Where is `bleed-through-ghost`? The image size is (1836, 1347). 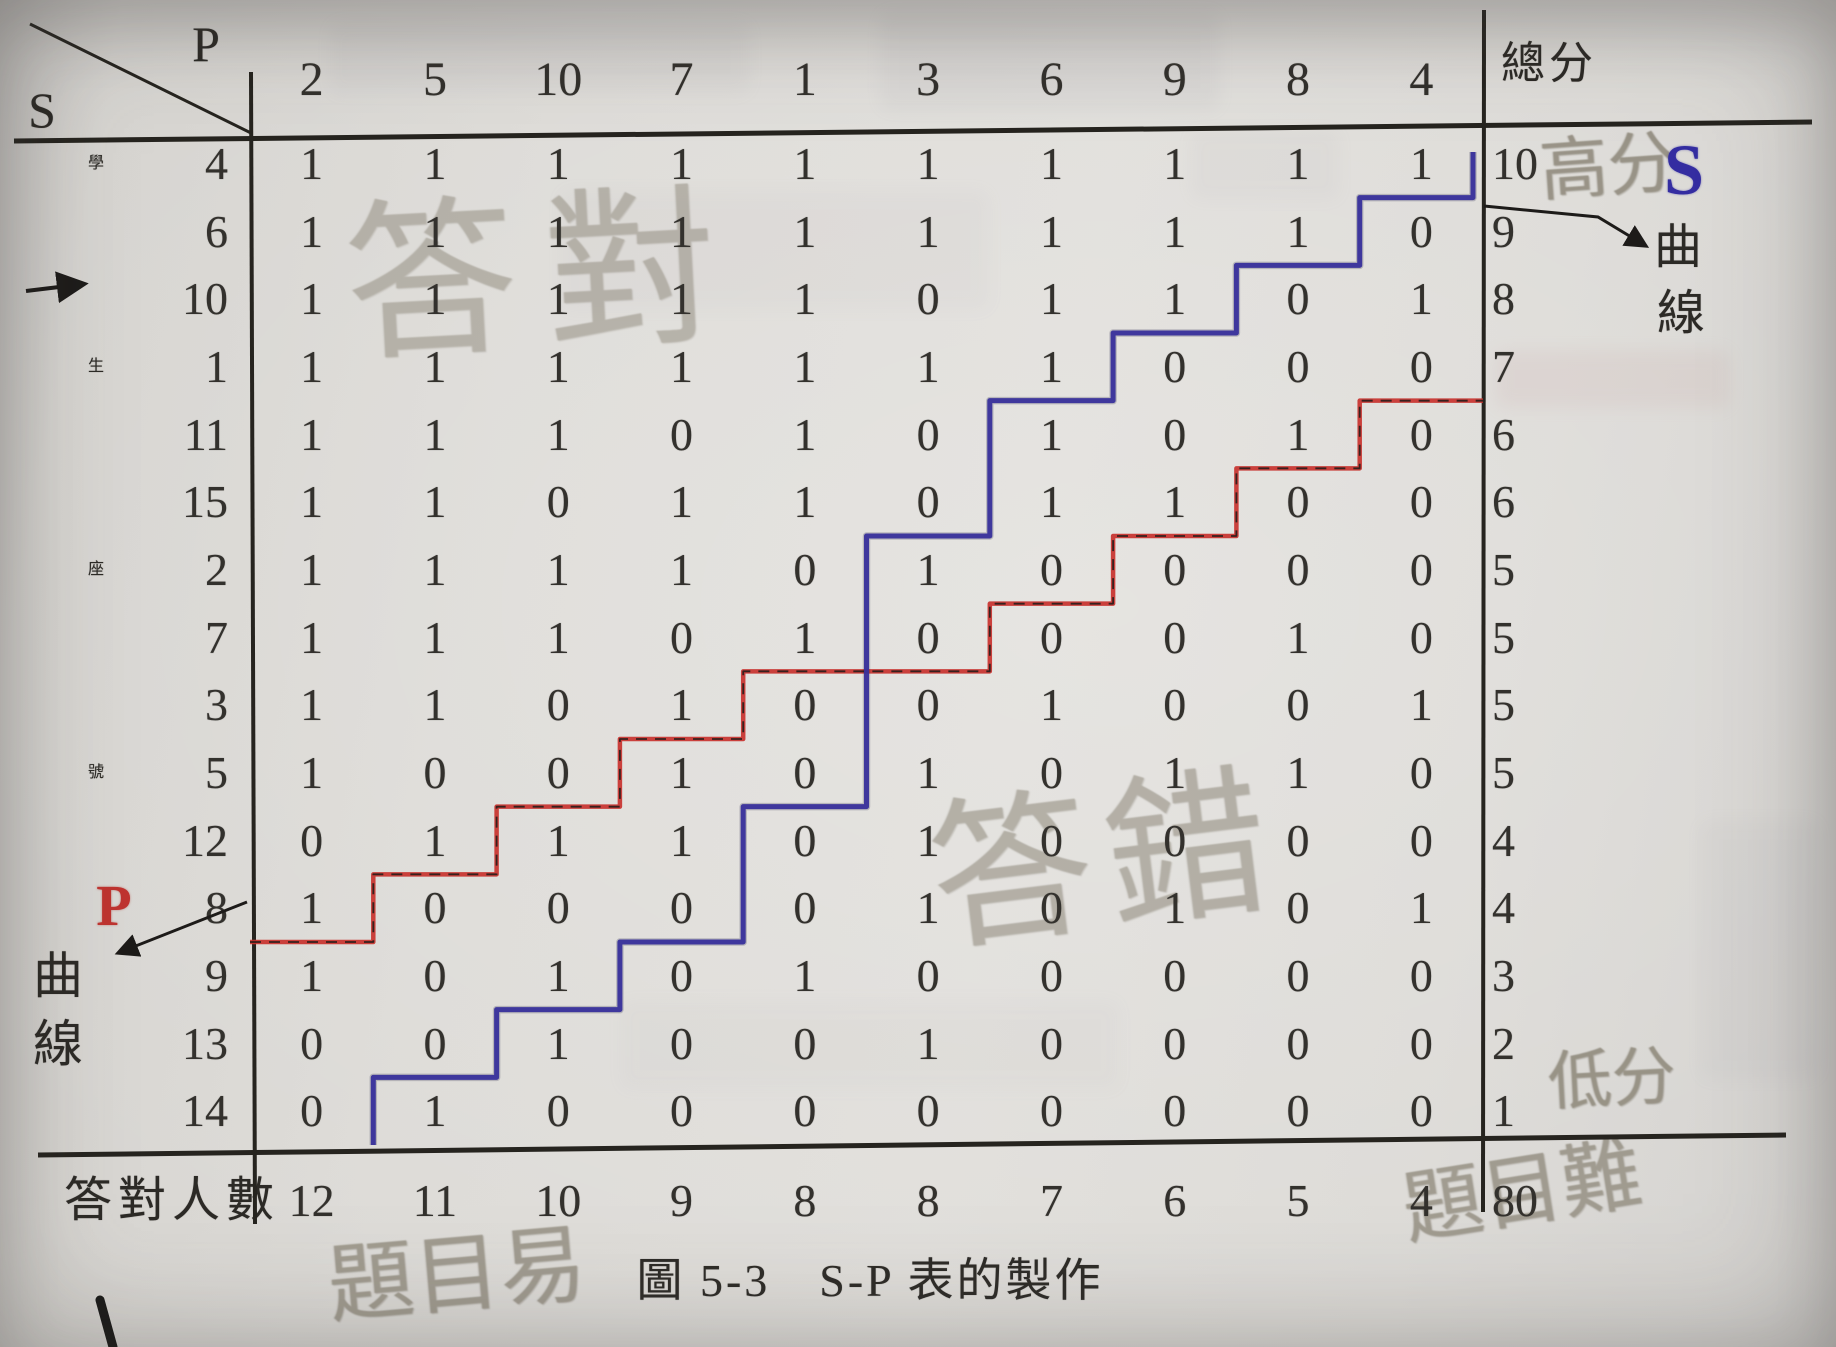
bleed-through-ghost is located at coordinates (1265, 165).